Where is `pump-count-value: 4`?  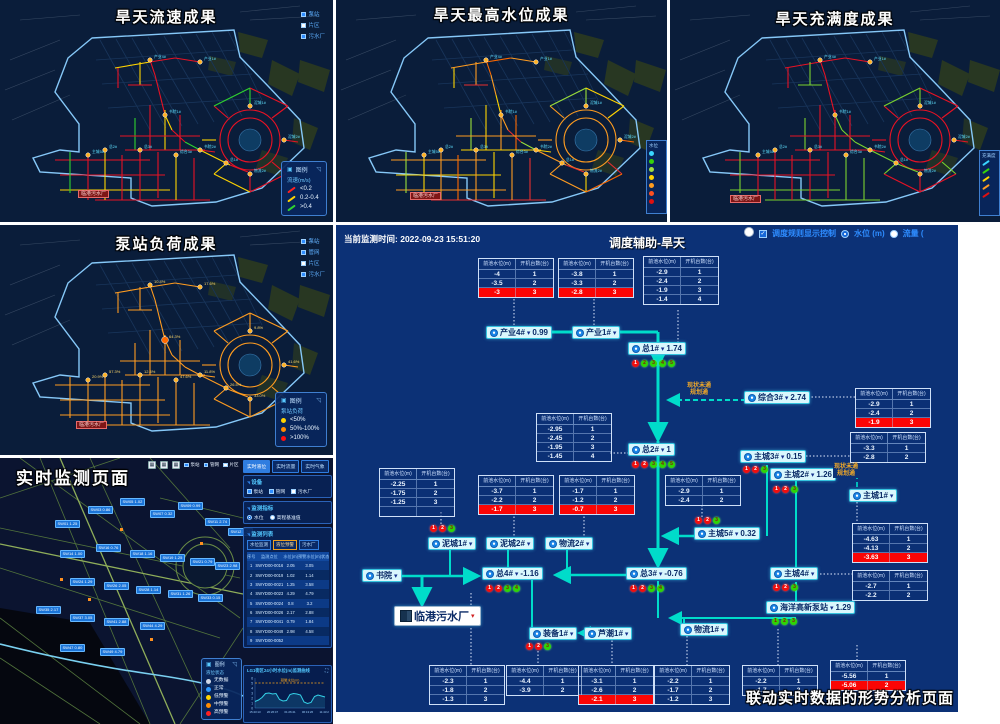 pump-count-value: 4 is located at coordinates (699, 299).